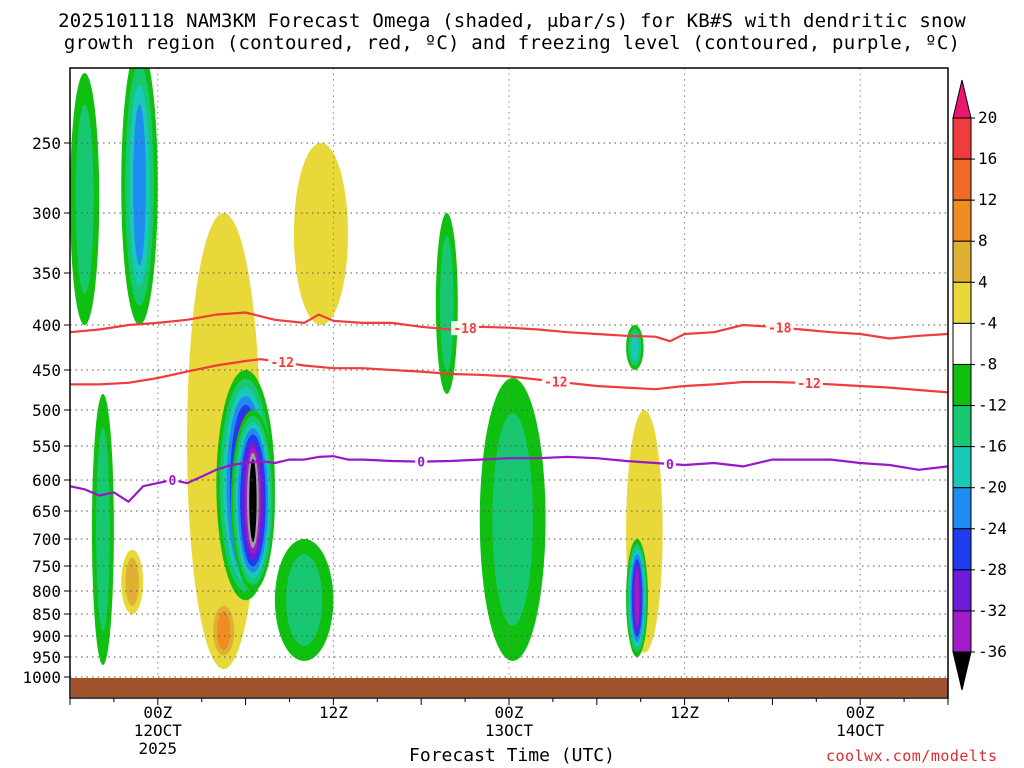 This screenshot has height=768, width=1024. I want to click on time-tick-label: 12OCT, so click(158, 730).